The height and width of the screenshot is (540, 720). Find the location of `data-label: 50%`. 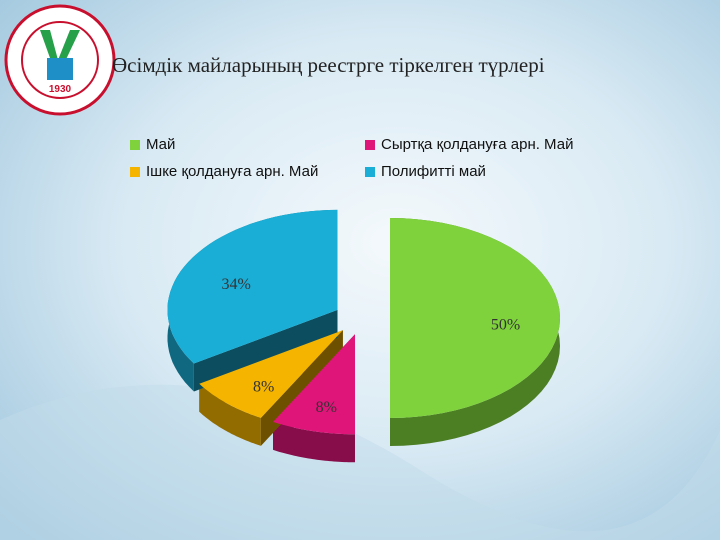

data-label: 50% is located at coordinates (505, 325).